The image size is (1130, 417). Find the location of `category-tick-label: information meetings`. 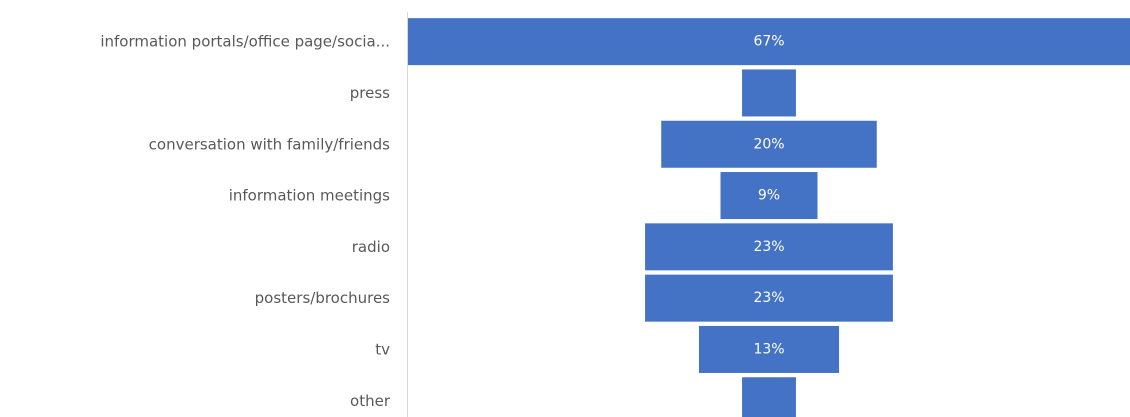

category-tick-label: information meetings is located at coordinates (309, 196).